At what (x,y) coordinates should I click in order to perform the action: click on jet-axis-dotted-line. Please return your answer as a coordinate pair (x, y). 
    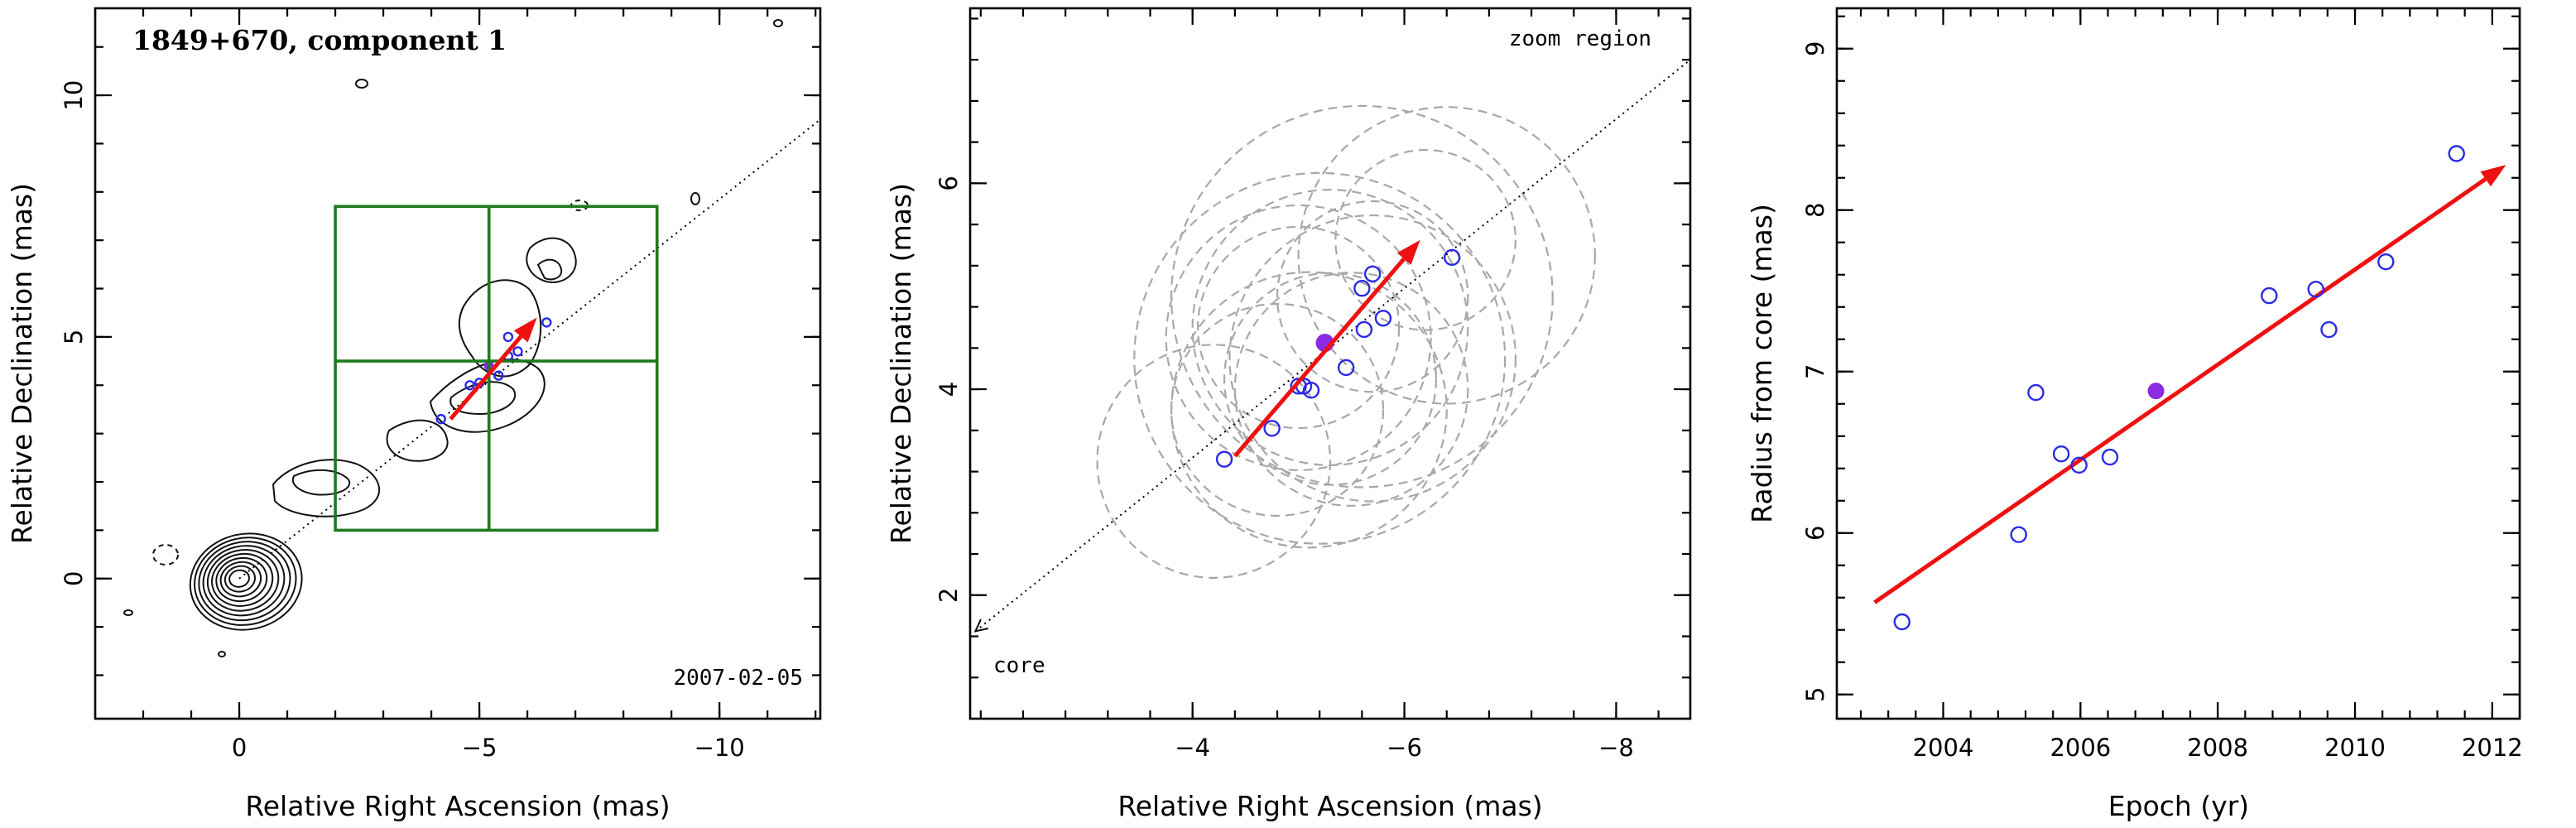
    Looking at the image, I should click on (529, 349).